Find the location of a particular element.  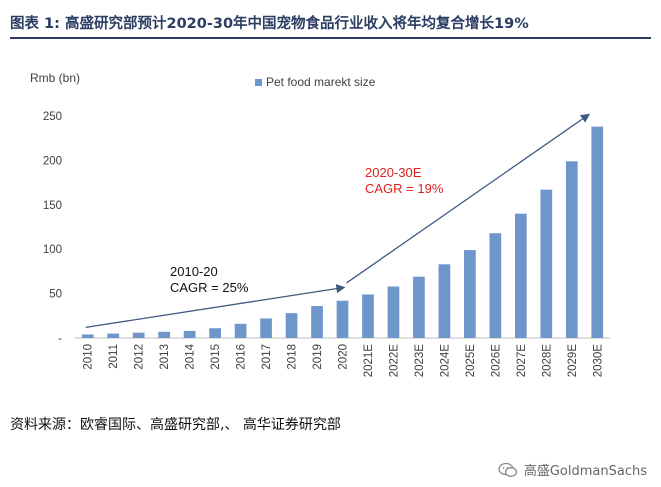

x-tick-label: 2025E is located at coordinates (471, 361).